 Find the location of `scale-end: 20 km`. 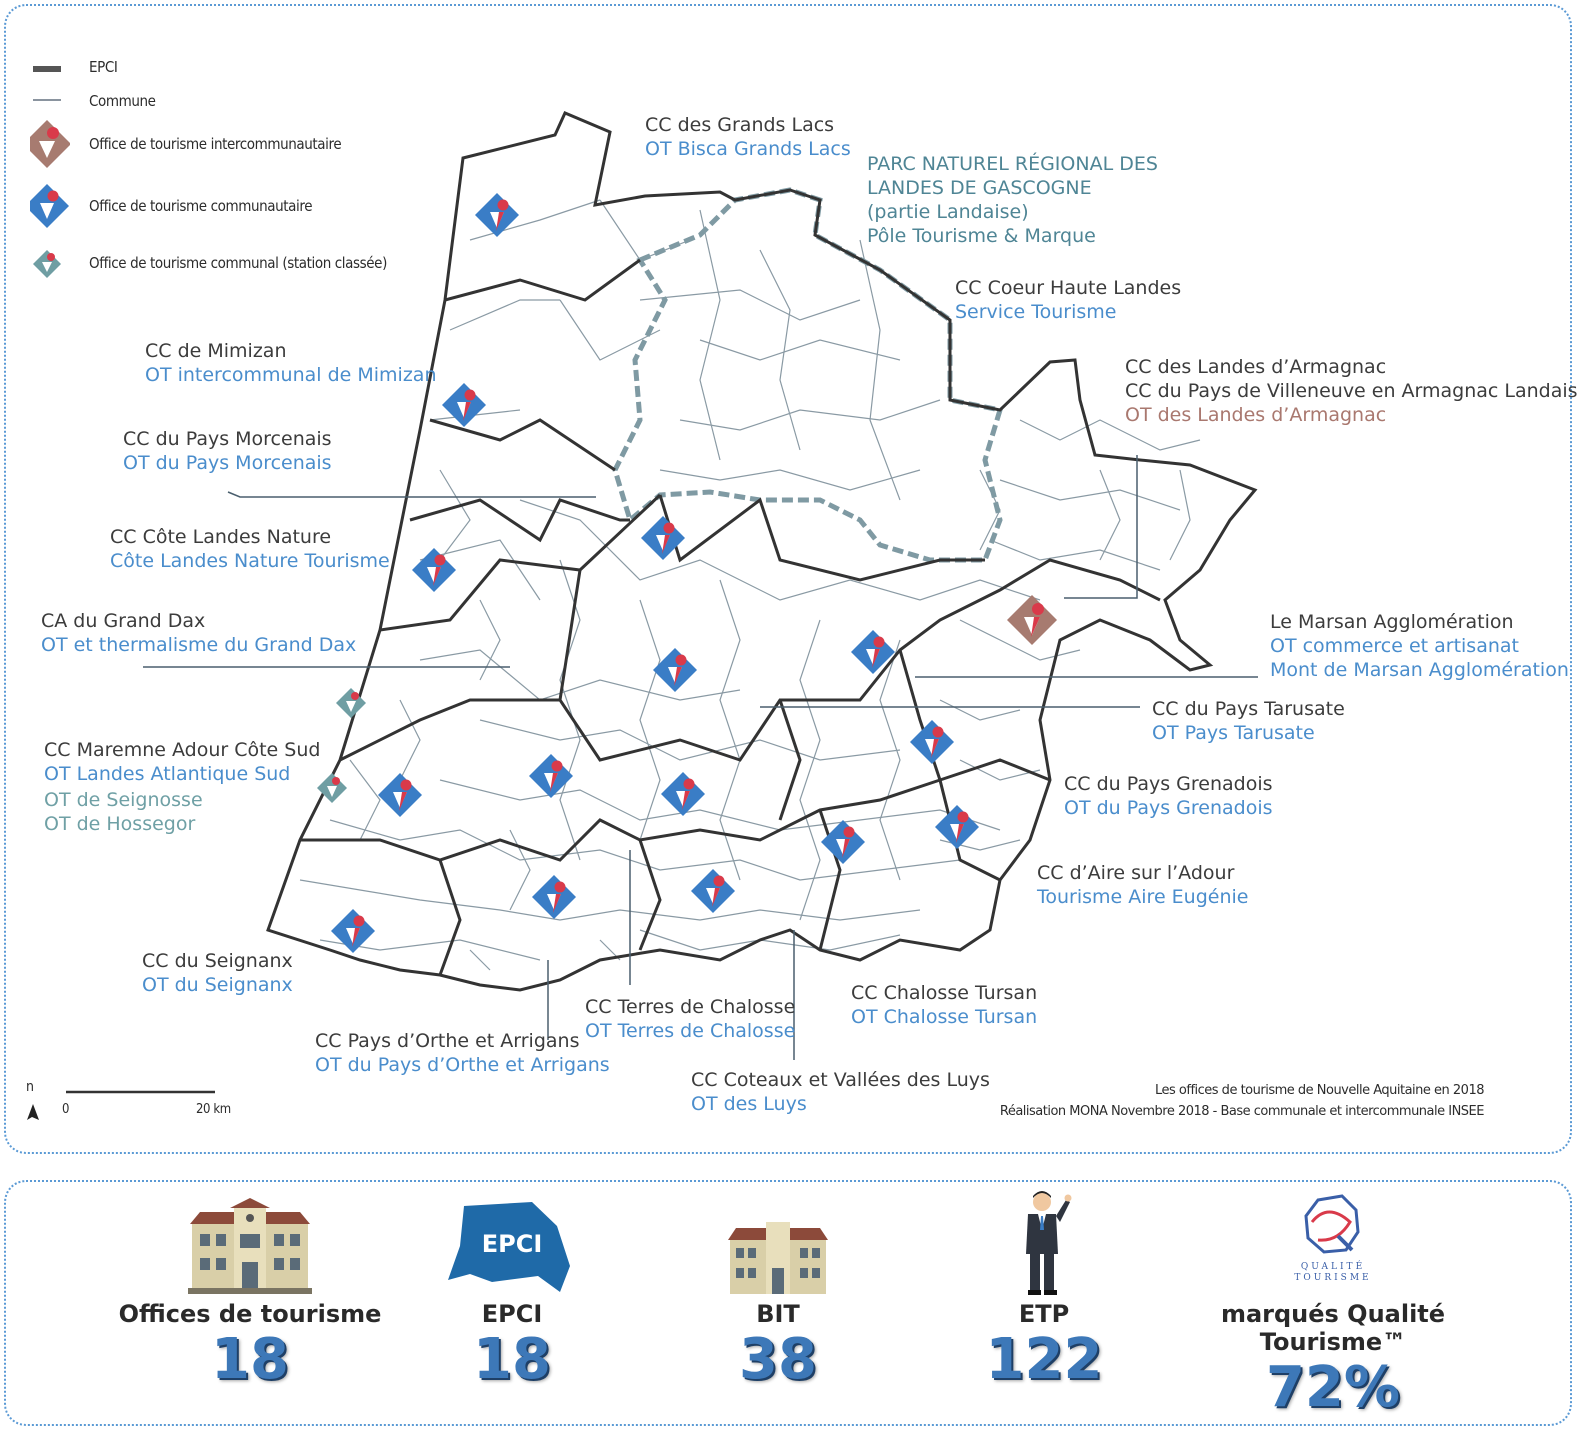

scale-end: 20 km is located at coordinates (213, 1109).